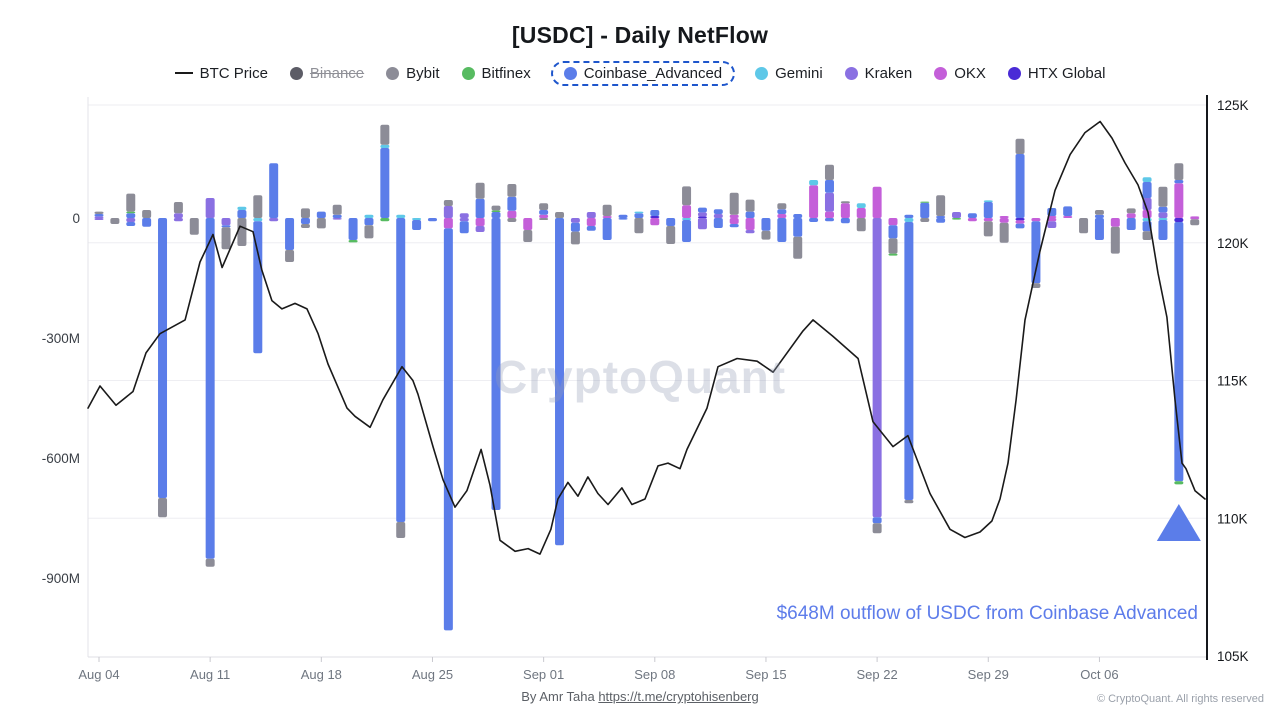  Describe the element at coordinates (413, 73) in the screenshot. I see `legend-item-bybit: Bybit` at that location.